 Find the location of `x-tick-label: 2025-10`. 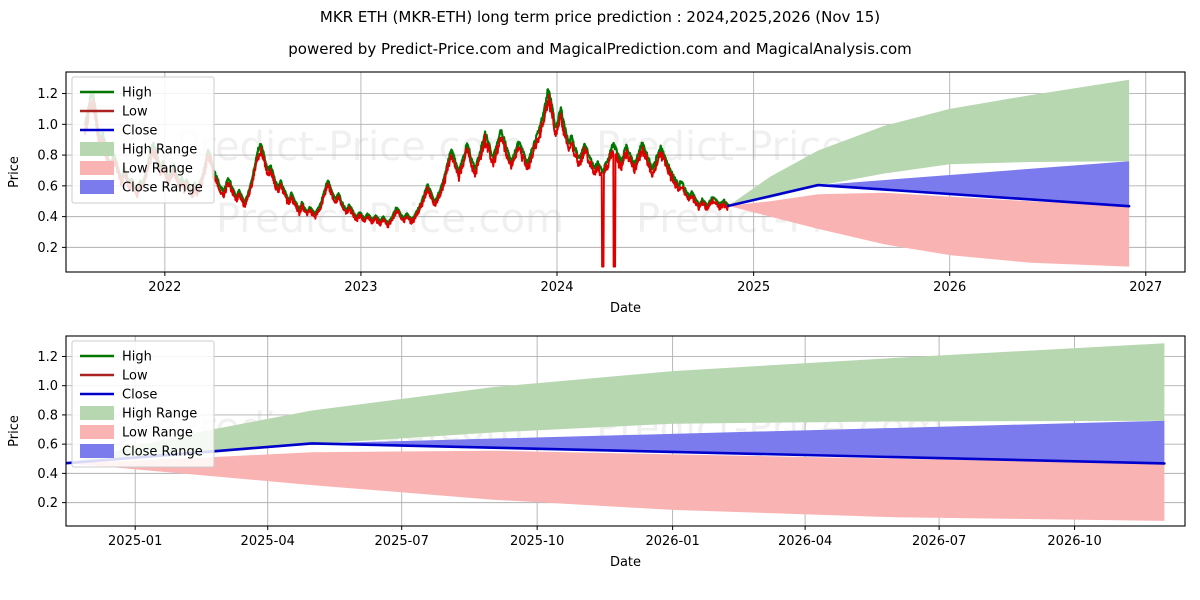

x-tick-label: 2025-10 is located at coordinates (537, 541).